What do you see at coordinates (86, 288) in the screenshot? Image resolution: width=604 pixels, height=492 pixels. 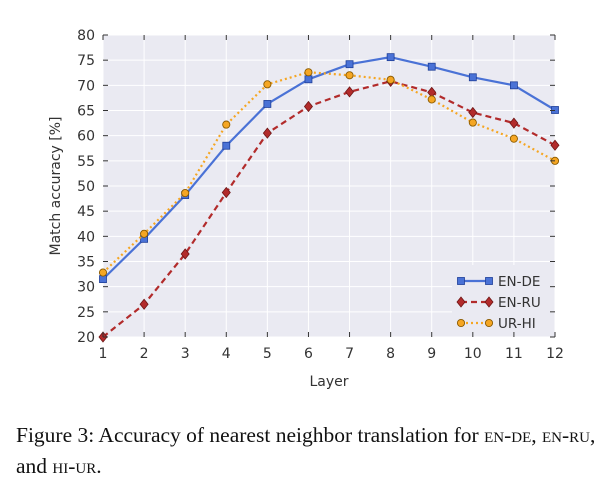 I see `y-tick-label: 30` at bounding box center [86, 288].